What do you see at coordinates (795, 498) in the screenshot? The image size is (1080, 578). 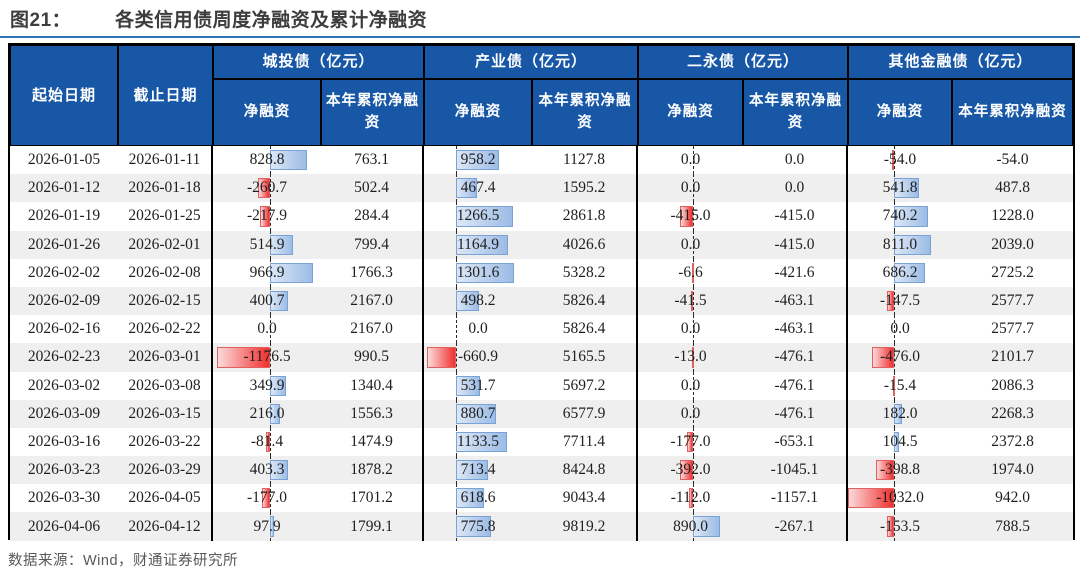 I see `cumulative-net-financing-cell: -1157.1` at bounding box center [795, 498].